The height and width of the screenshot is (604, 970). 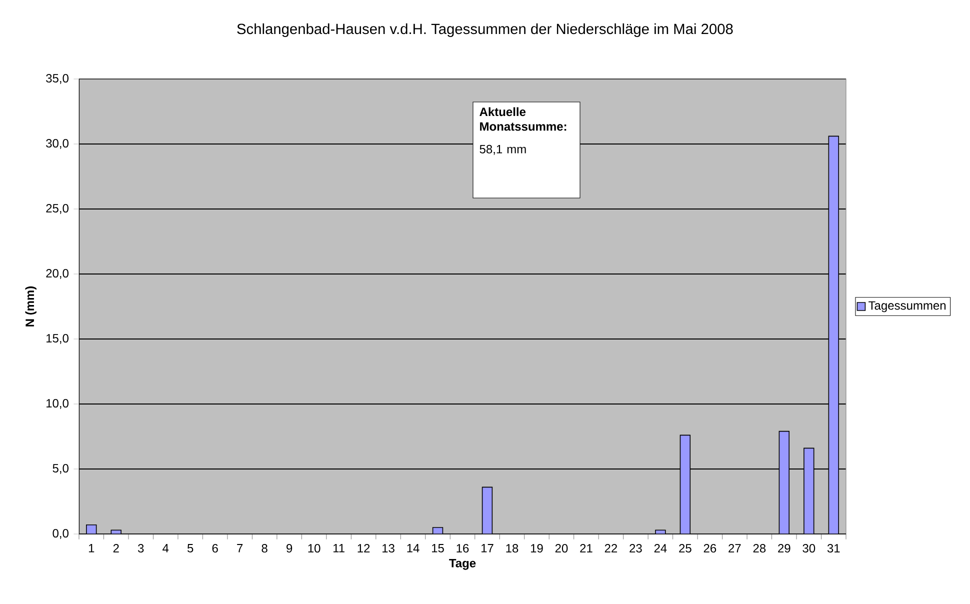 I want to click on x-tick-label: 27, so click(x=734, y=548).